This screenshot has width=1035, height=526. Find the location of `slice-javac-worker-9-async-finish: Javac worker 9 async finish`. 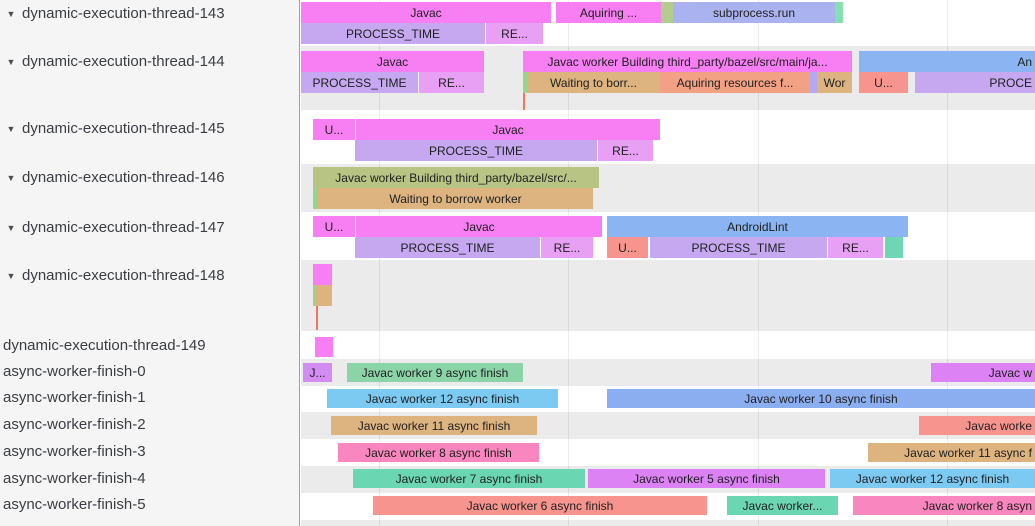

slice-javac-worker-9-async-finish: Javac worker 9 async finish is located at coordinates (435, 372).